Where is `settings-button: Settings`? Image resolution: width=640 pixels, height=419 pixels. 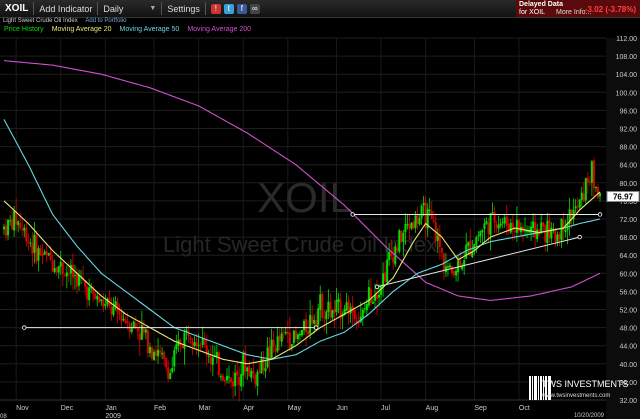 settings-button: Settings is located at coordinates (183, 8).